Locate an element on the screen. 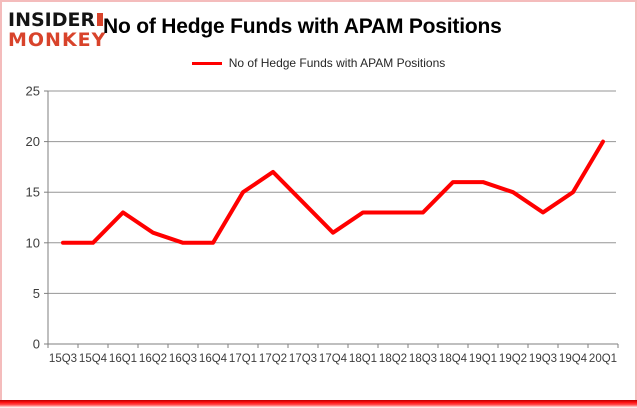 The height and width of the screenshot is (408, 637). x-axis-label: 16Q1 is located at coordinates (123, 359).